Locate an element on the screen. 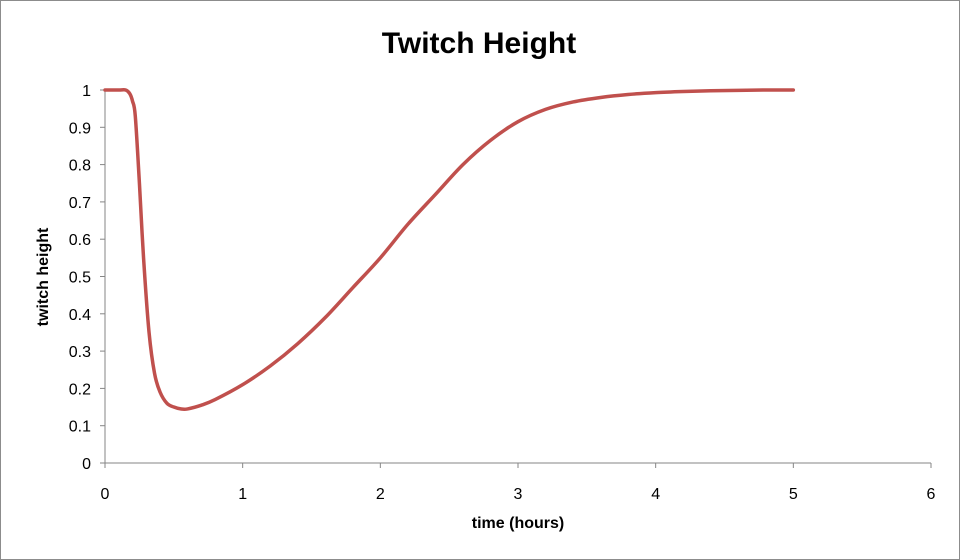 The height and width of the screenshot is (560, 960). y-tick-label: 0.1 is located at coordinates (80, 427).